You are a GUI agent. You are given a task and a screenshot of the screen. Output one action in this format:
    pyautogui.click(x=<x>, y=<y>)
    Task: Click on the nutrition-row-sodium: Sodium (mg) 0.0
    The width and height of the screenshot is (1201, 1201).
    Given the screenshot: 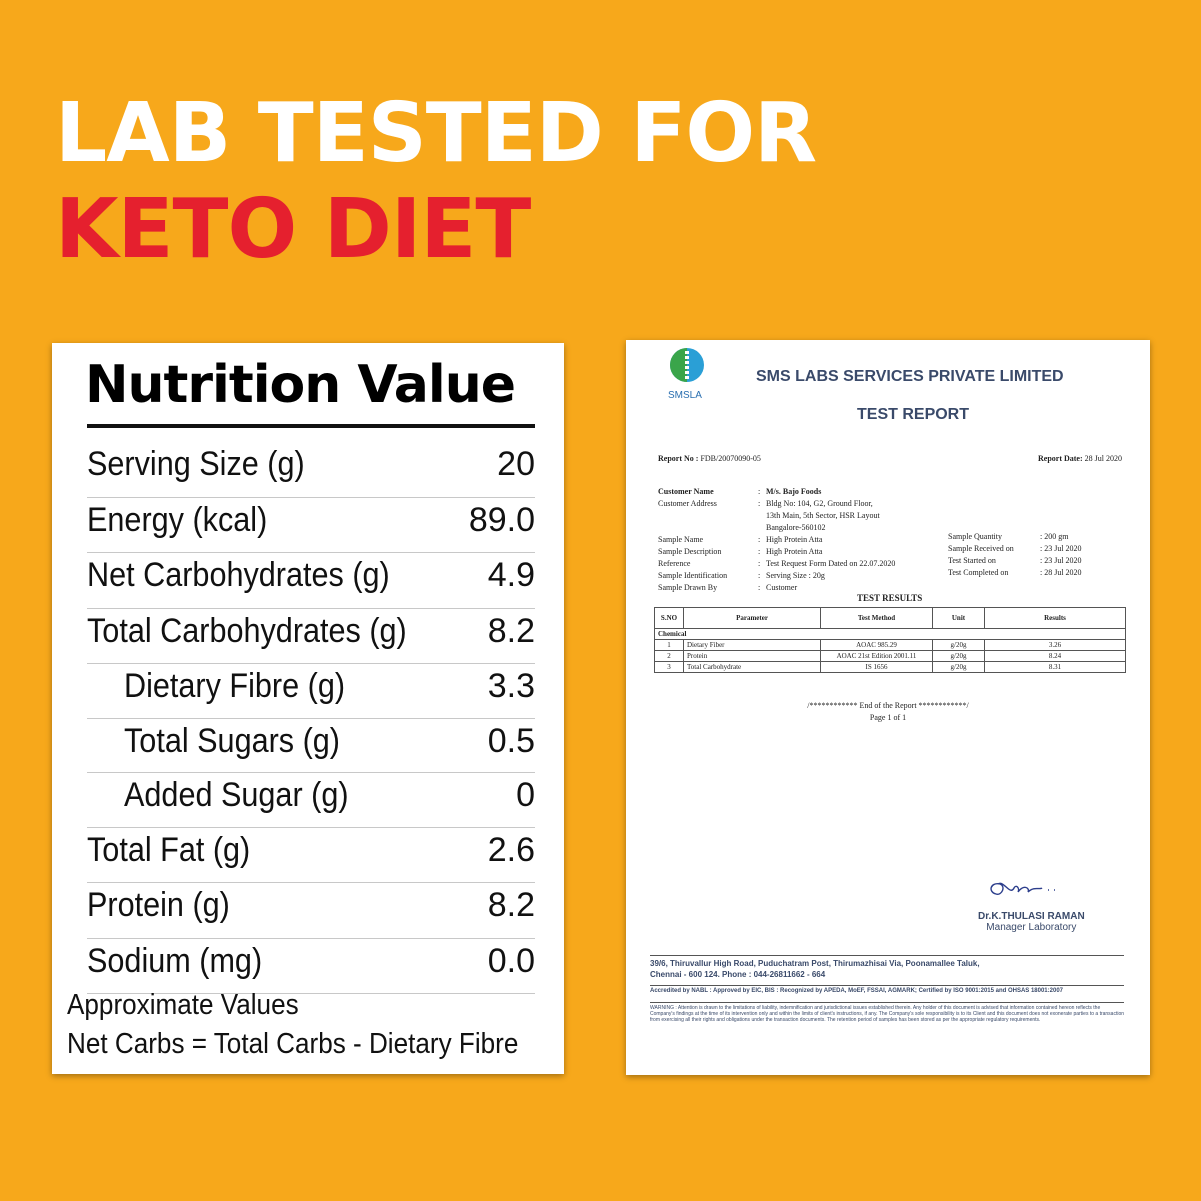 What is the action you would take?
    pyautogui.click(x=311, y=966)
    